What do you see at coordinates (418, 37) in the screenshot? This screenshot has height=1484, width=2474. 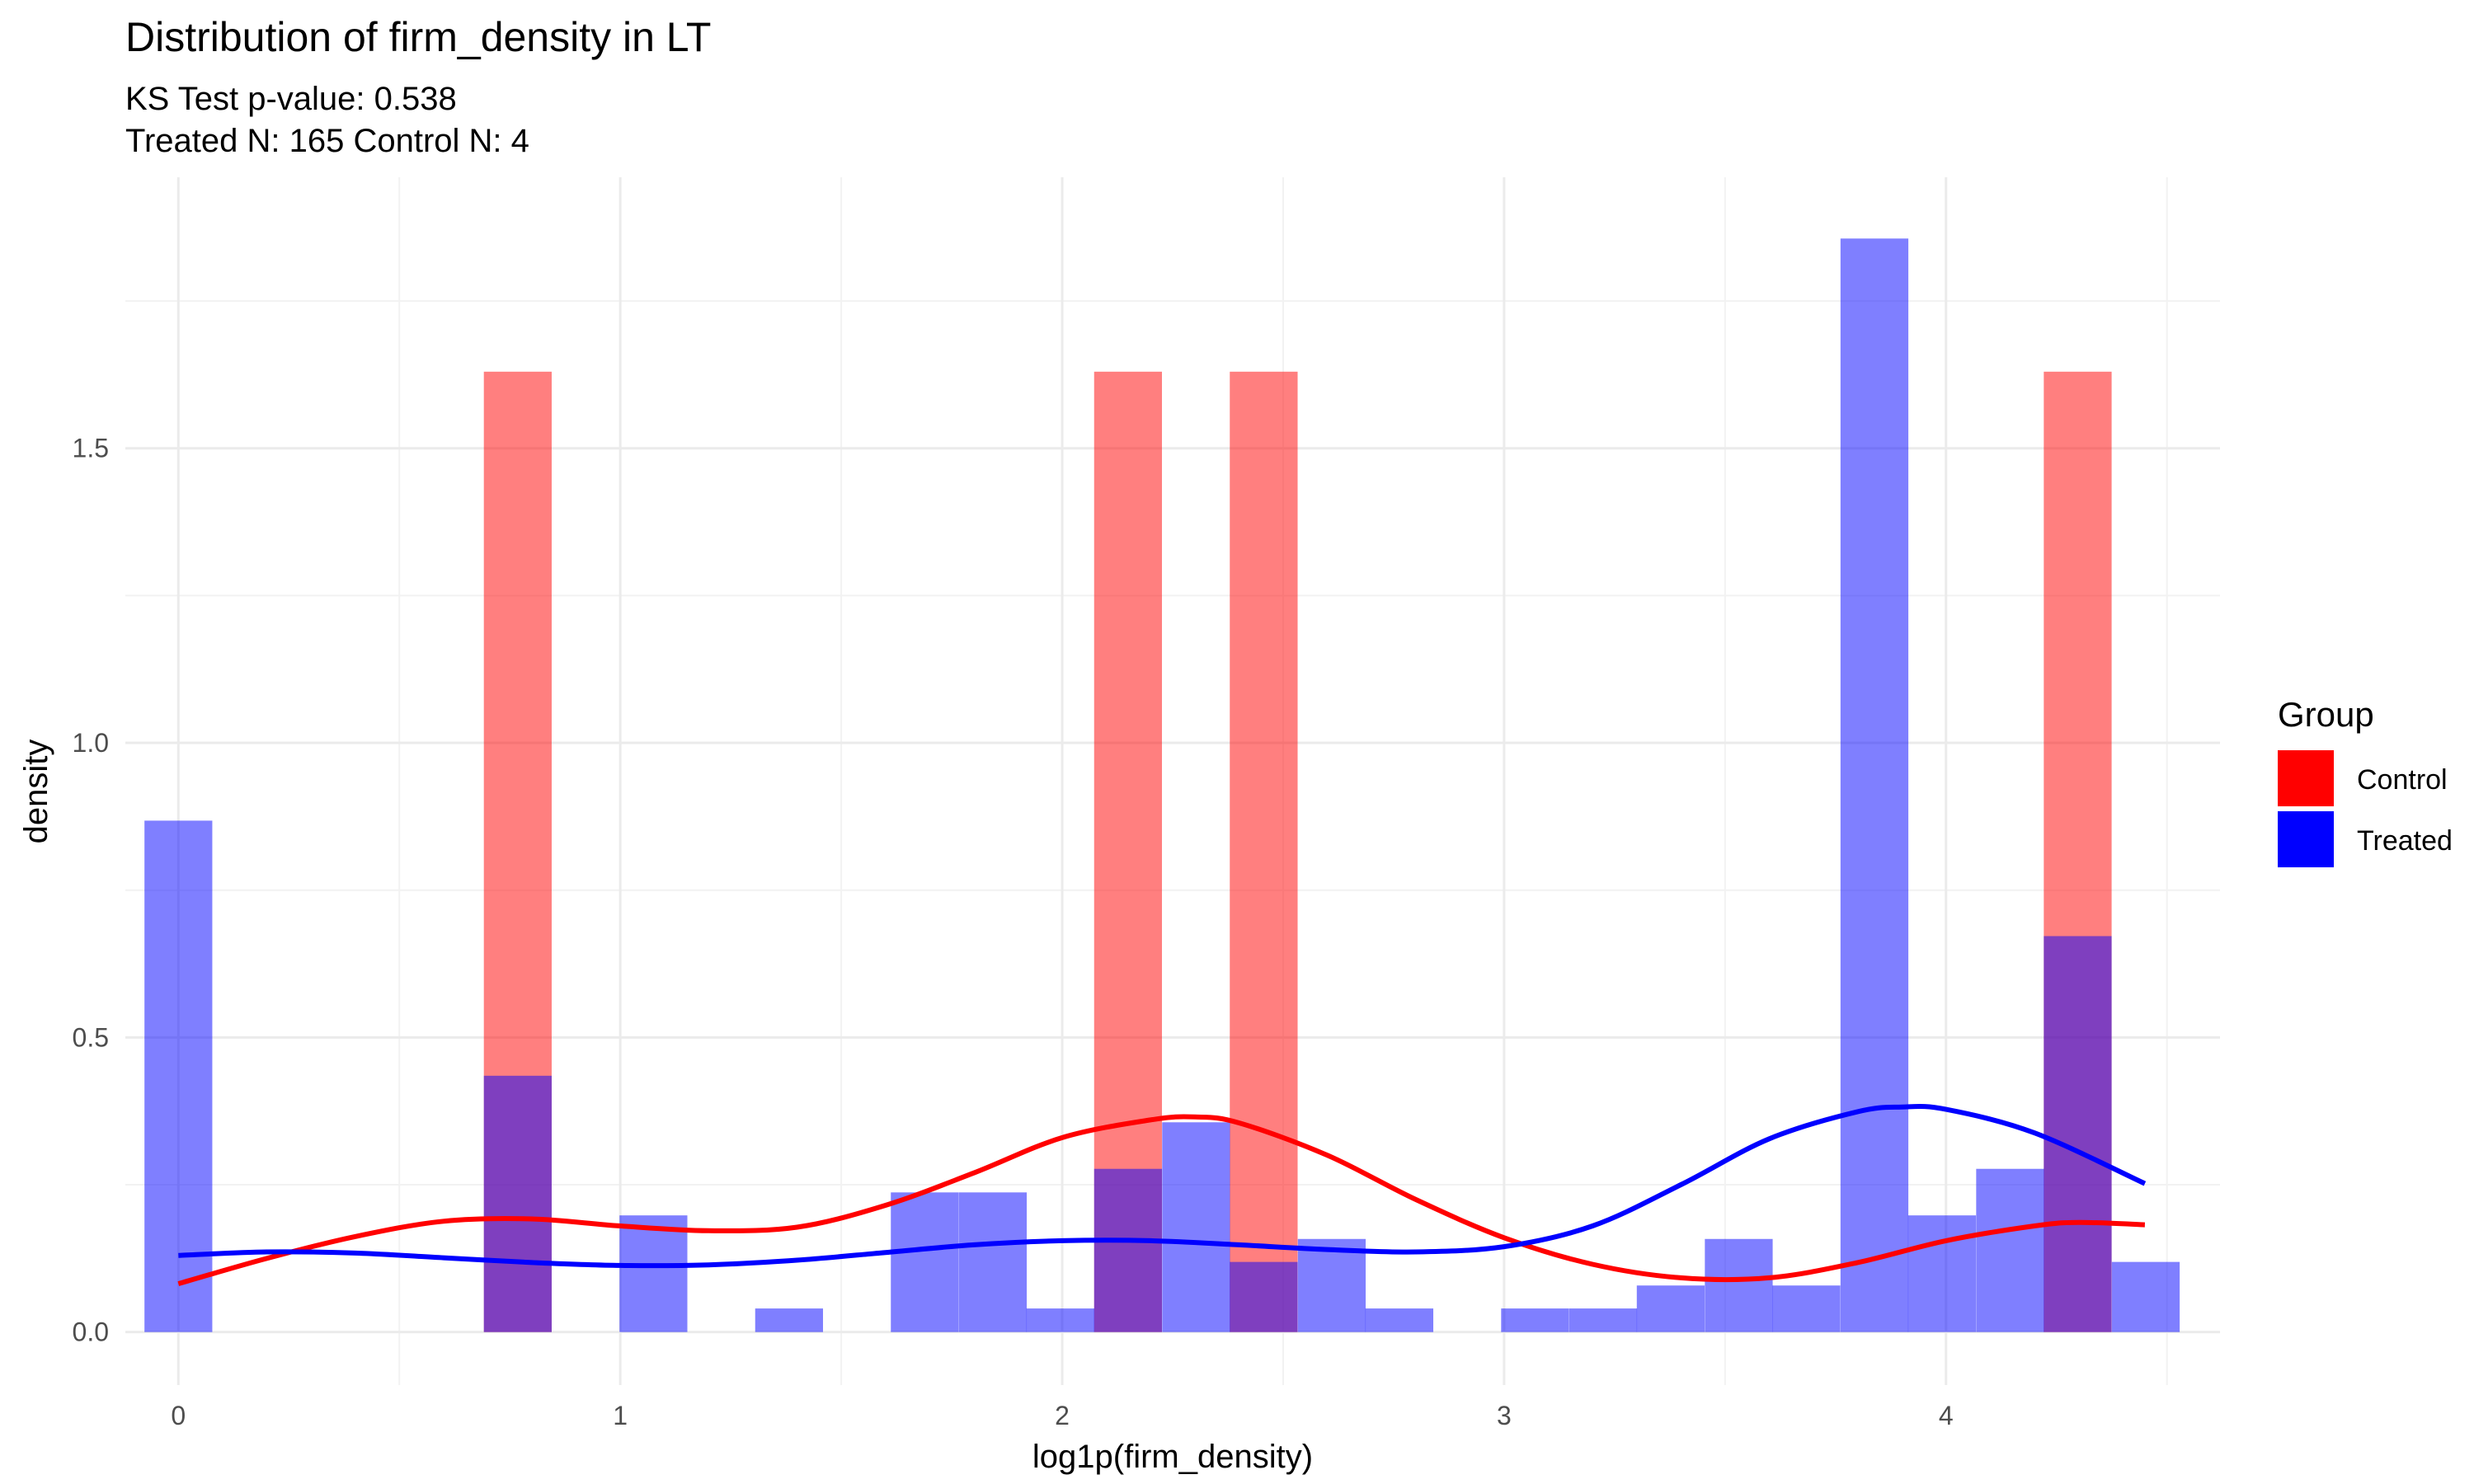 I see `chart-title: Distribution of firm_density in LT` at bounding box center [418, 37].